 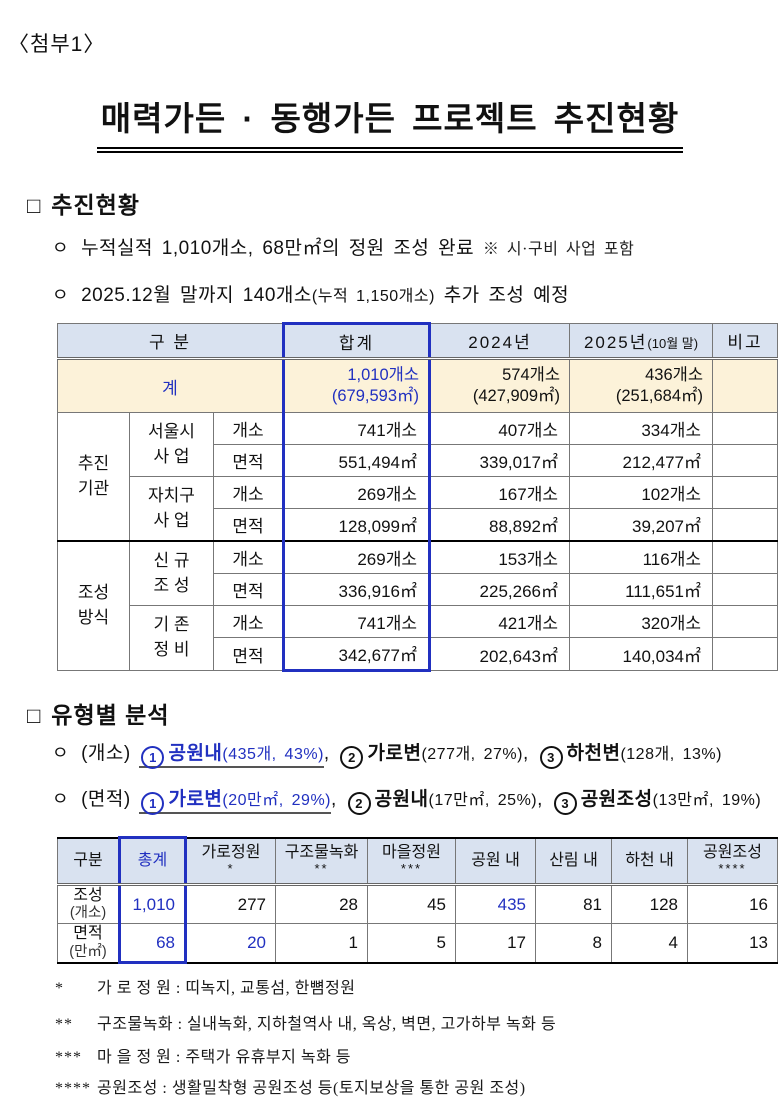 What do you see at coordinates (152, 904) in the screenshot?
I see `table-cell: 1,010` at bounding box center [152, 904].